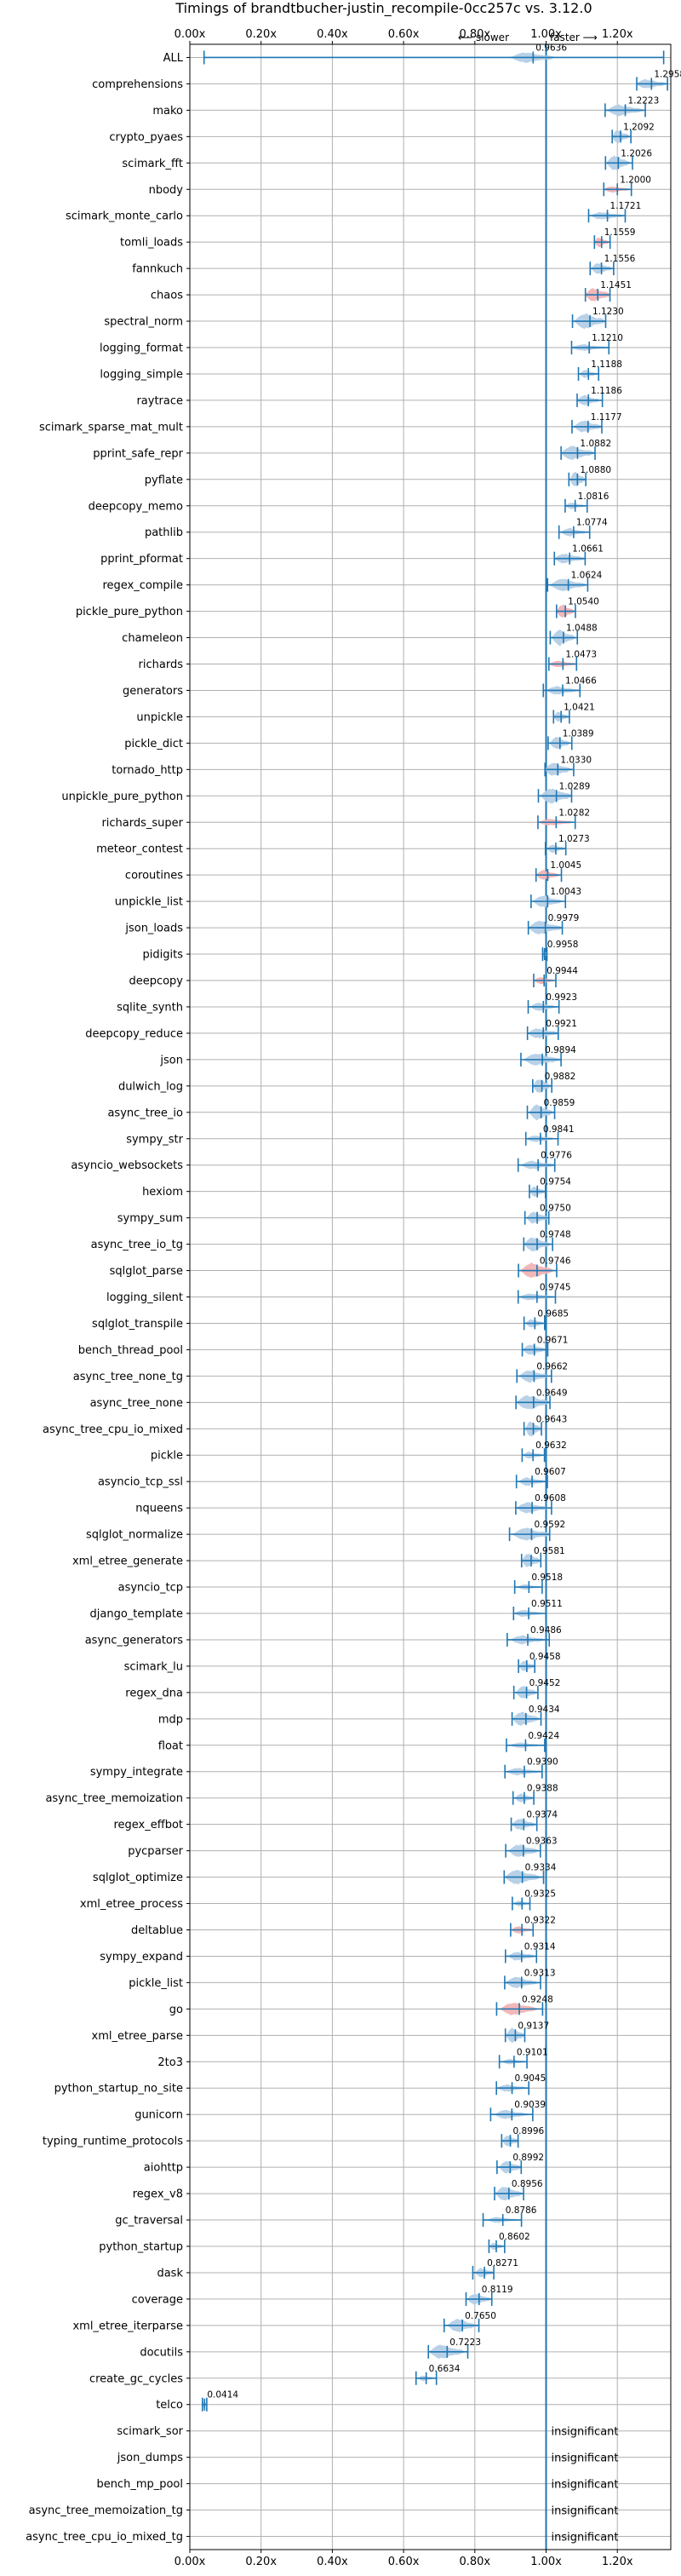  What do you see at coordinates (150, 1218) in the screenshot?
I see `category-label: sympy_sum` at bounding box center [150, 1218].